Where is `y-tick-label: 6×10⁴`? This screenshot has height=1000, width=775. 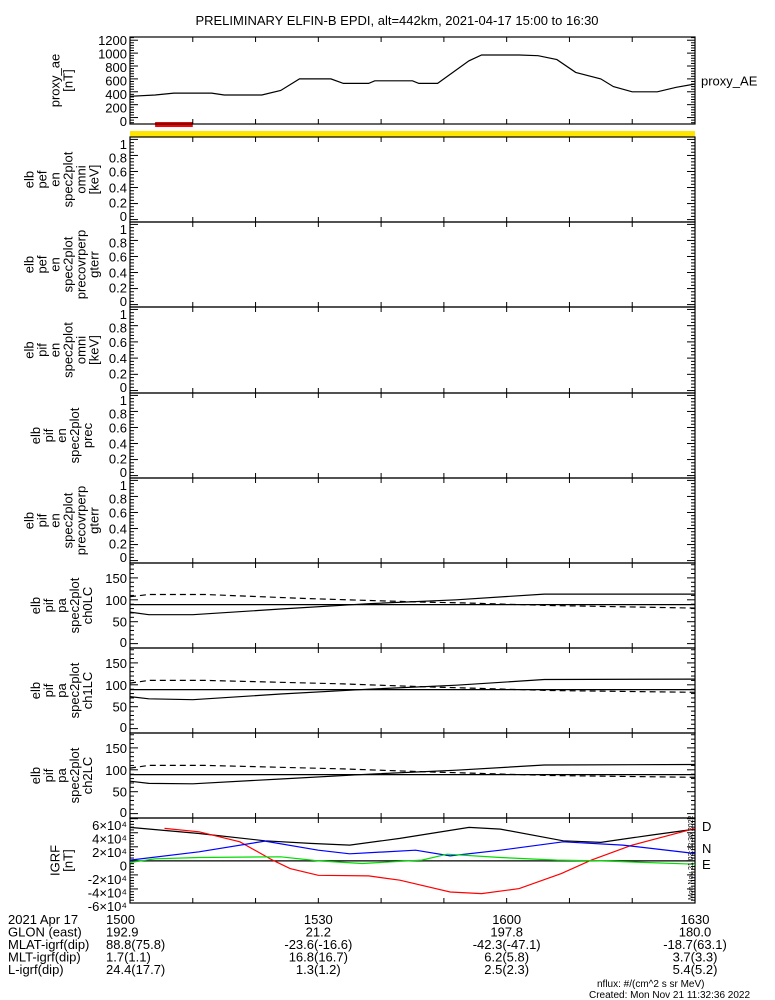 y-tick-label: 6×10⁴ is located at coordinates (109, 825).